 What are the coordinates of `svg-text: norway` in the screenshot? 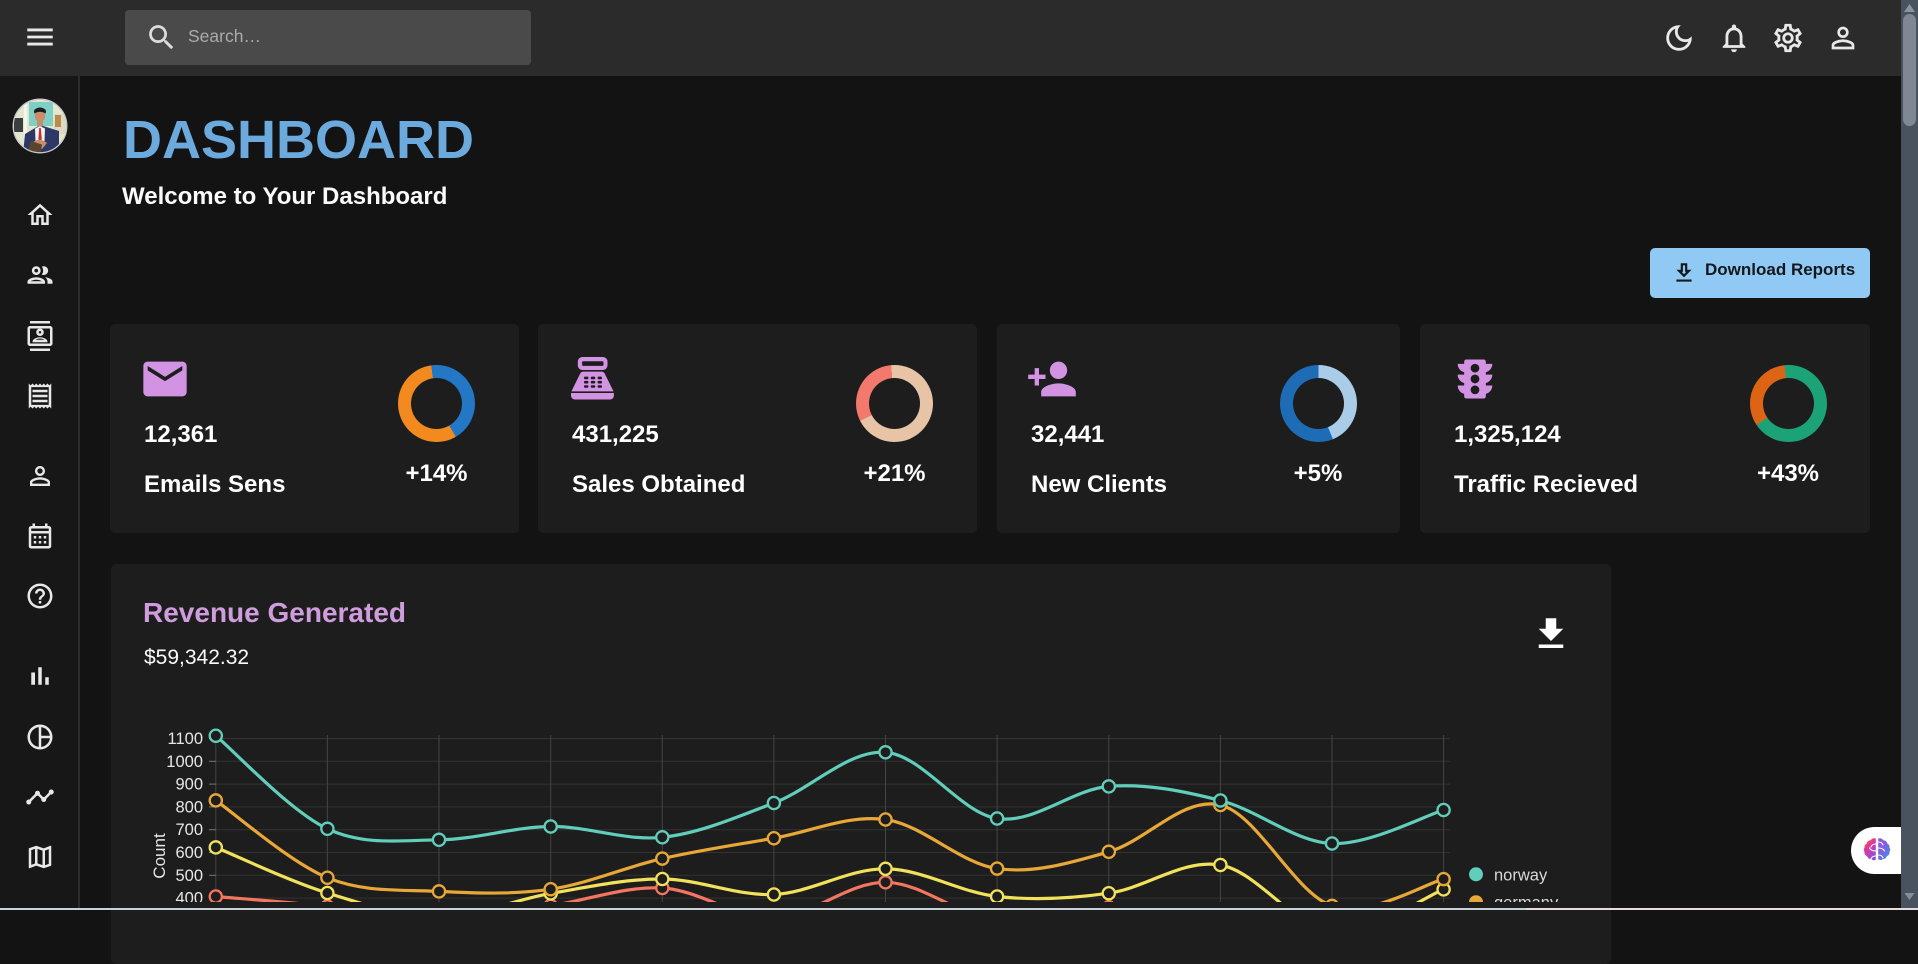 It's located at (1521, 875).